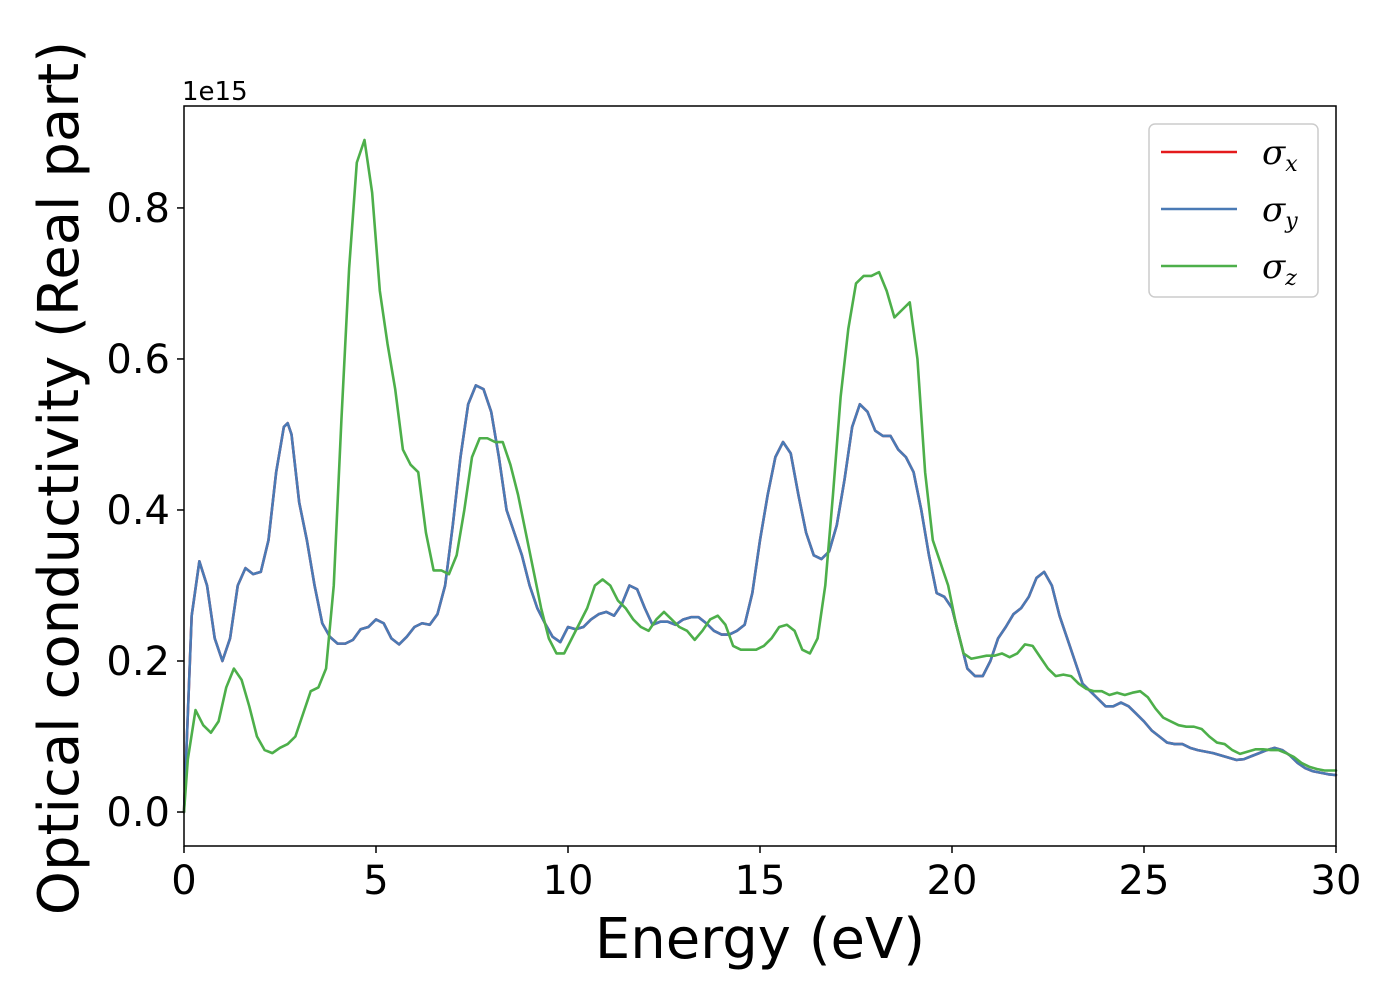 This screenshot has height=1000, width=1400. What do you see at coordinates (215, 92) in the screenshot?
I see `y-offset-label: 1e15` at bounding box center [215, 92].